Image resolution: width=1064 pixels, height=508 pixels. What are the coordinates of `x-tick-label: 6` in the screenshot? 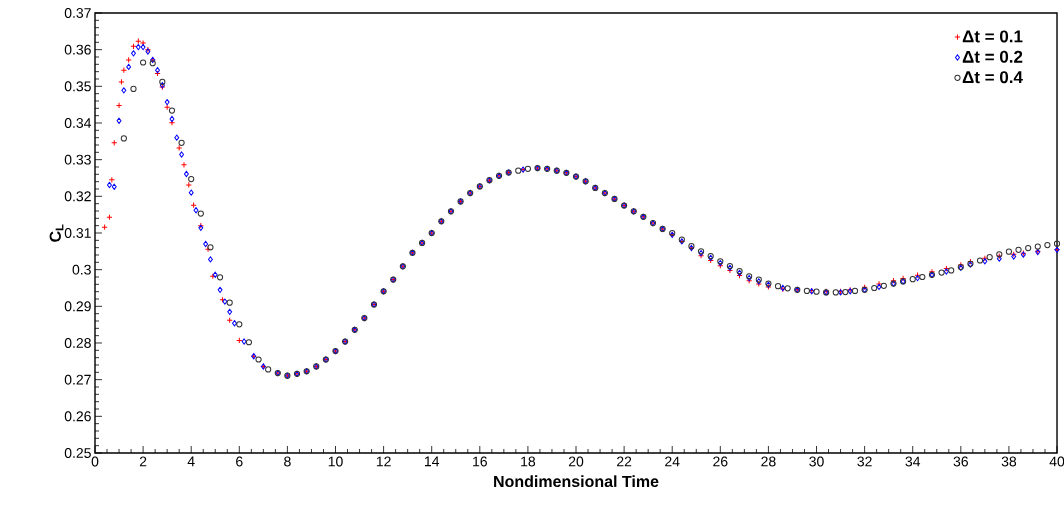 It's located at (239, 461).